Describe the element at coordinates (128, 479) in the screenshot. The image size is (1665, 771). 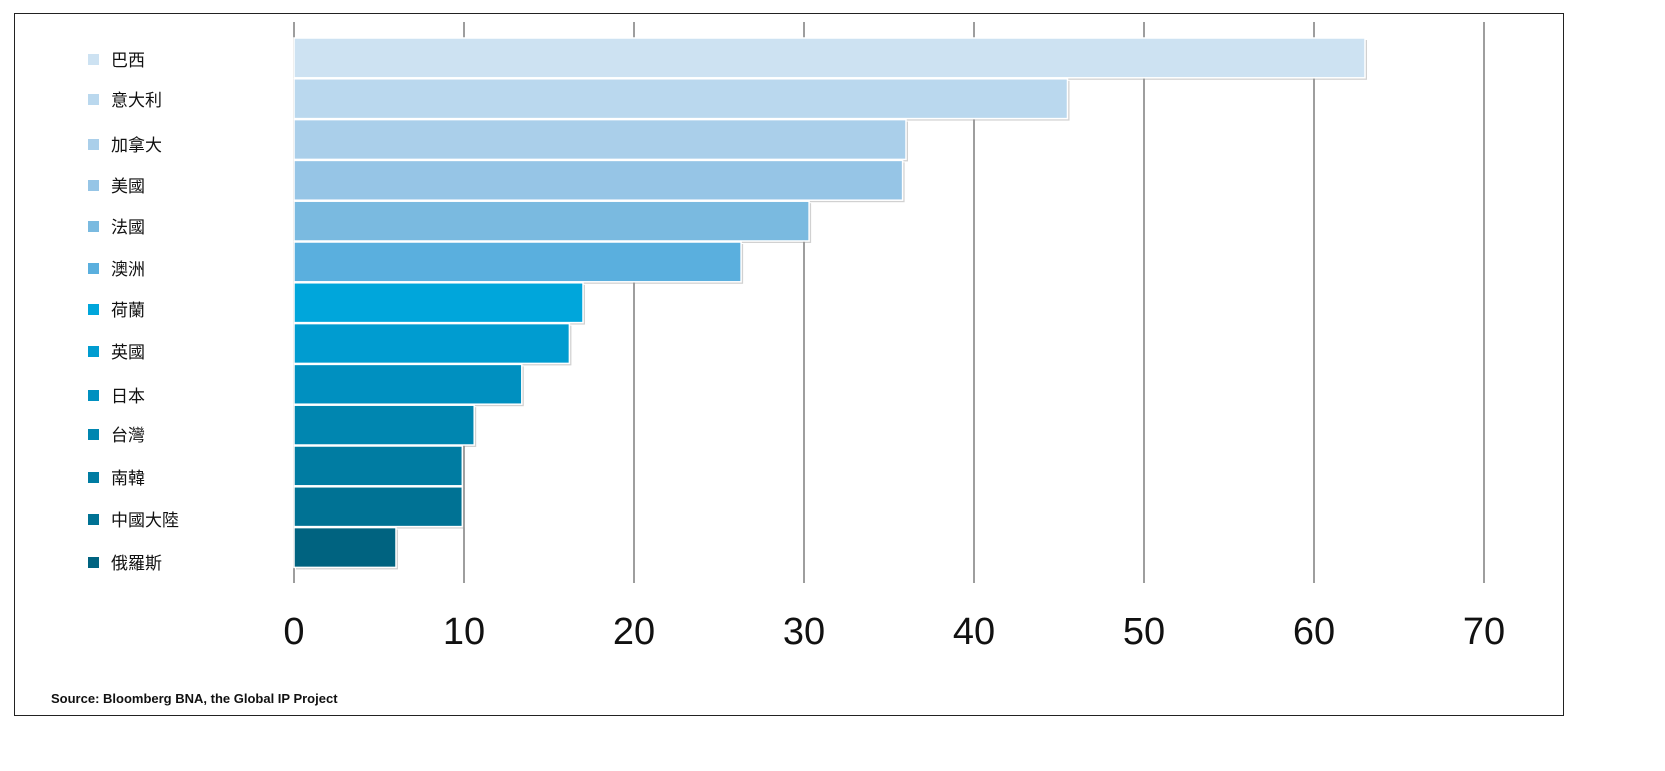
I see `legend-label: 南韓` at that location.